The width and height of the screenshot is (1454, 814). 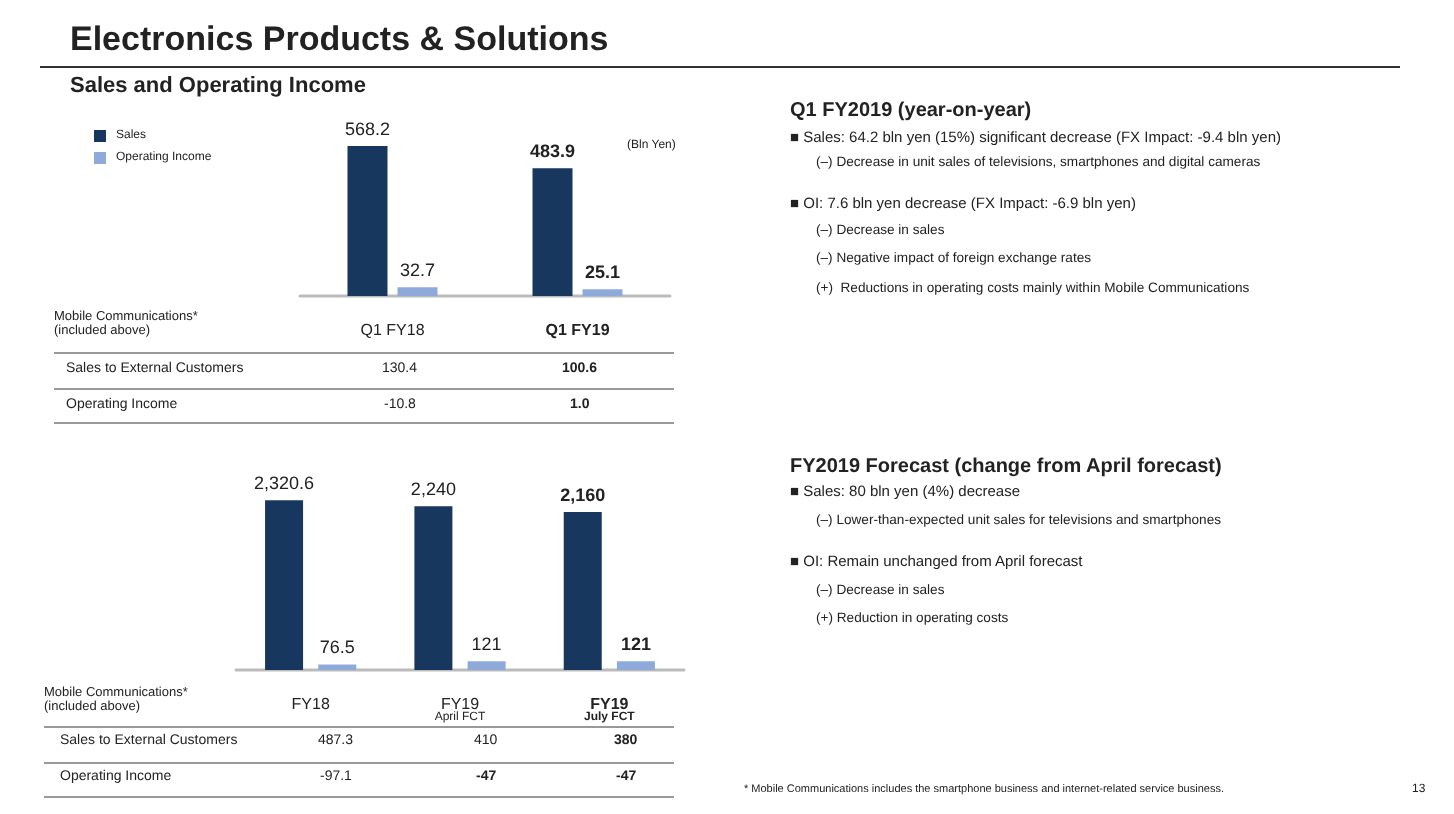 I want to click on data-label: 76.5, so click(x=337, y=647).